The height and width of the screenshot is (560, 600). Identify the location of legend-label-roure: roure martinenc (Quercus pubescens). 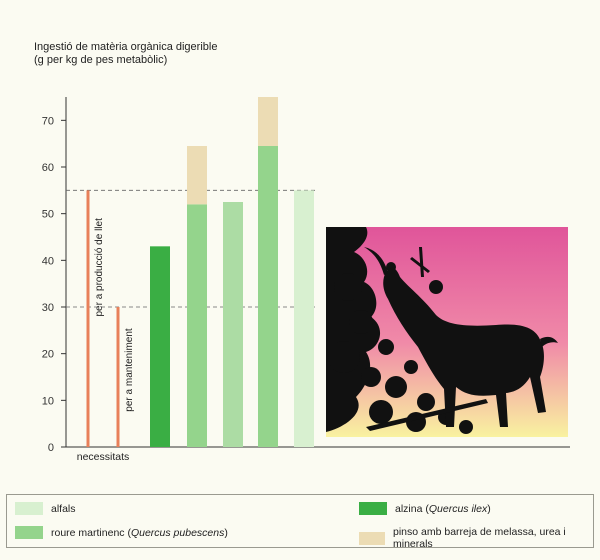
(139, 532).